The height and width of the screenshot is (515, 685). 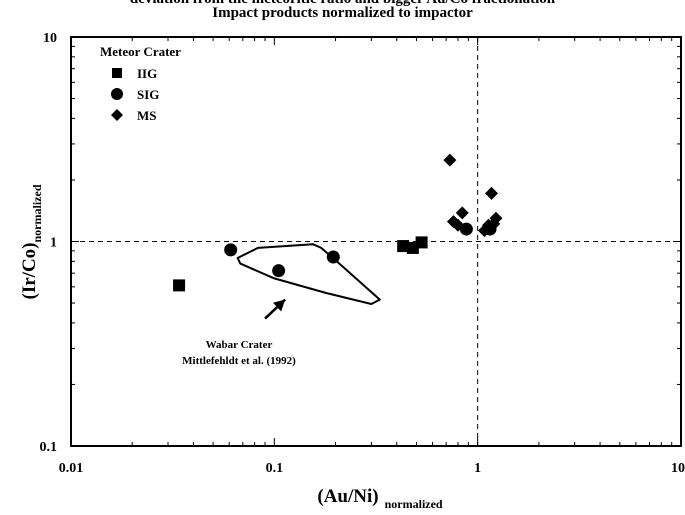 What do you see at coordinates (308, 274) in the screenshot?
I see `region-outline` at bounding box center [308, 274].